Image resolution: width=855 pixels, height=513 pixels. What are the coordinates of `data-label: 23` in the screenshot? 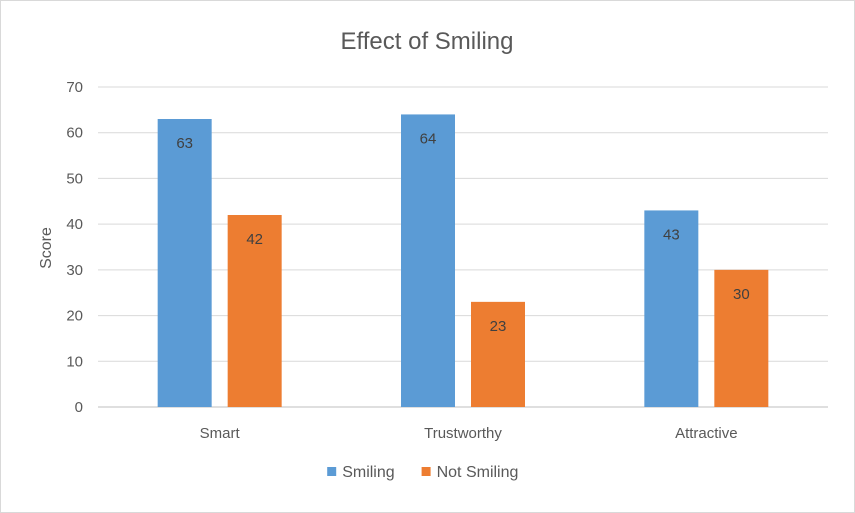 It's located at (498, 326).